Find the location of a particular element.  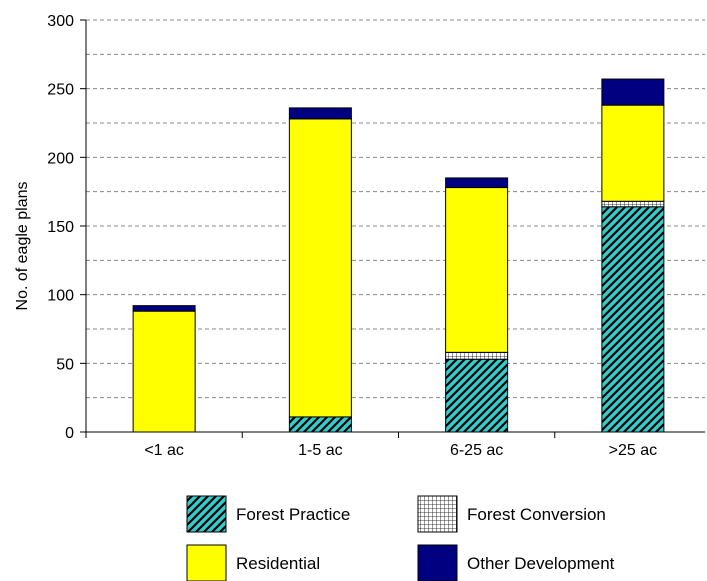

y-tick-label: 100 is located at coordinates (60, 296).